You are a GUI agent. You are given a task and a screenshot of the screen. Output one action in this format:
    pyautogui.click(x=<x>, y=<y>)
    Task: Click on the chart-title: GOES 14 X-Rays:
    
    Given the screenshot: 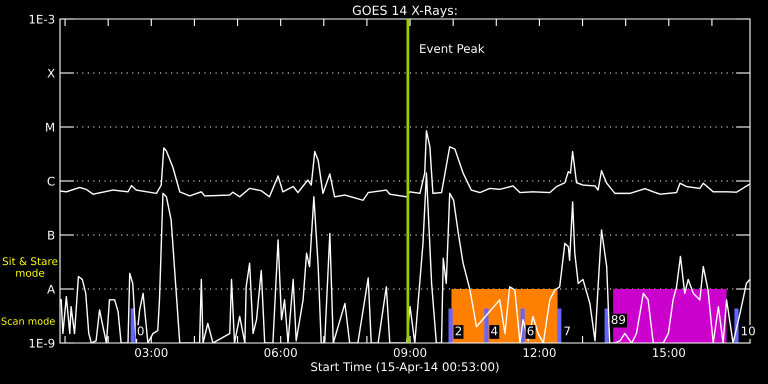 What is the action you would take?
    pyautogui.click(x=404, y=12)
    